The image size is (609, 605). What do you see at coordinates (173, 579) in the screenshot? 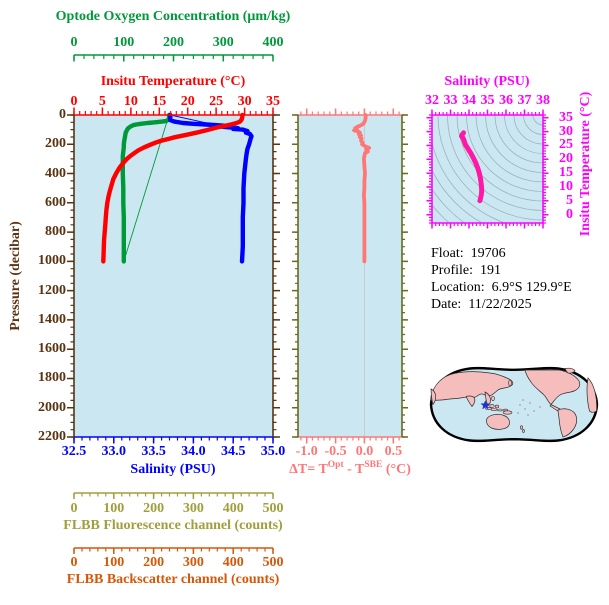
I see `backscatter-axis-title: FLBB Backscatter channel (counts)` at bounding box center [173, 579].